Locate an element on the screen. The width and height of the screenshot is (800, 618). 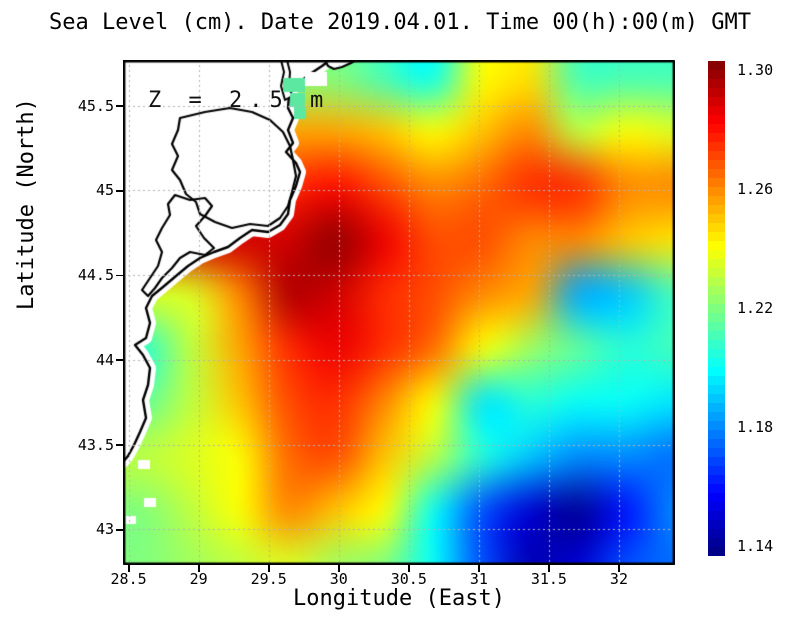
y-tick-label: 43.5 is located at coordinates (95, 444).